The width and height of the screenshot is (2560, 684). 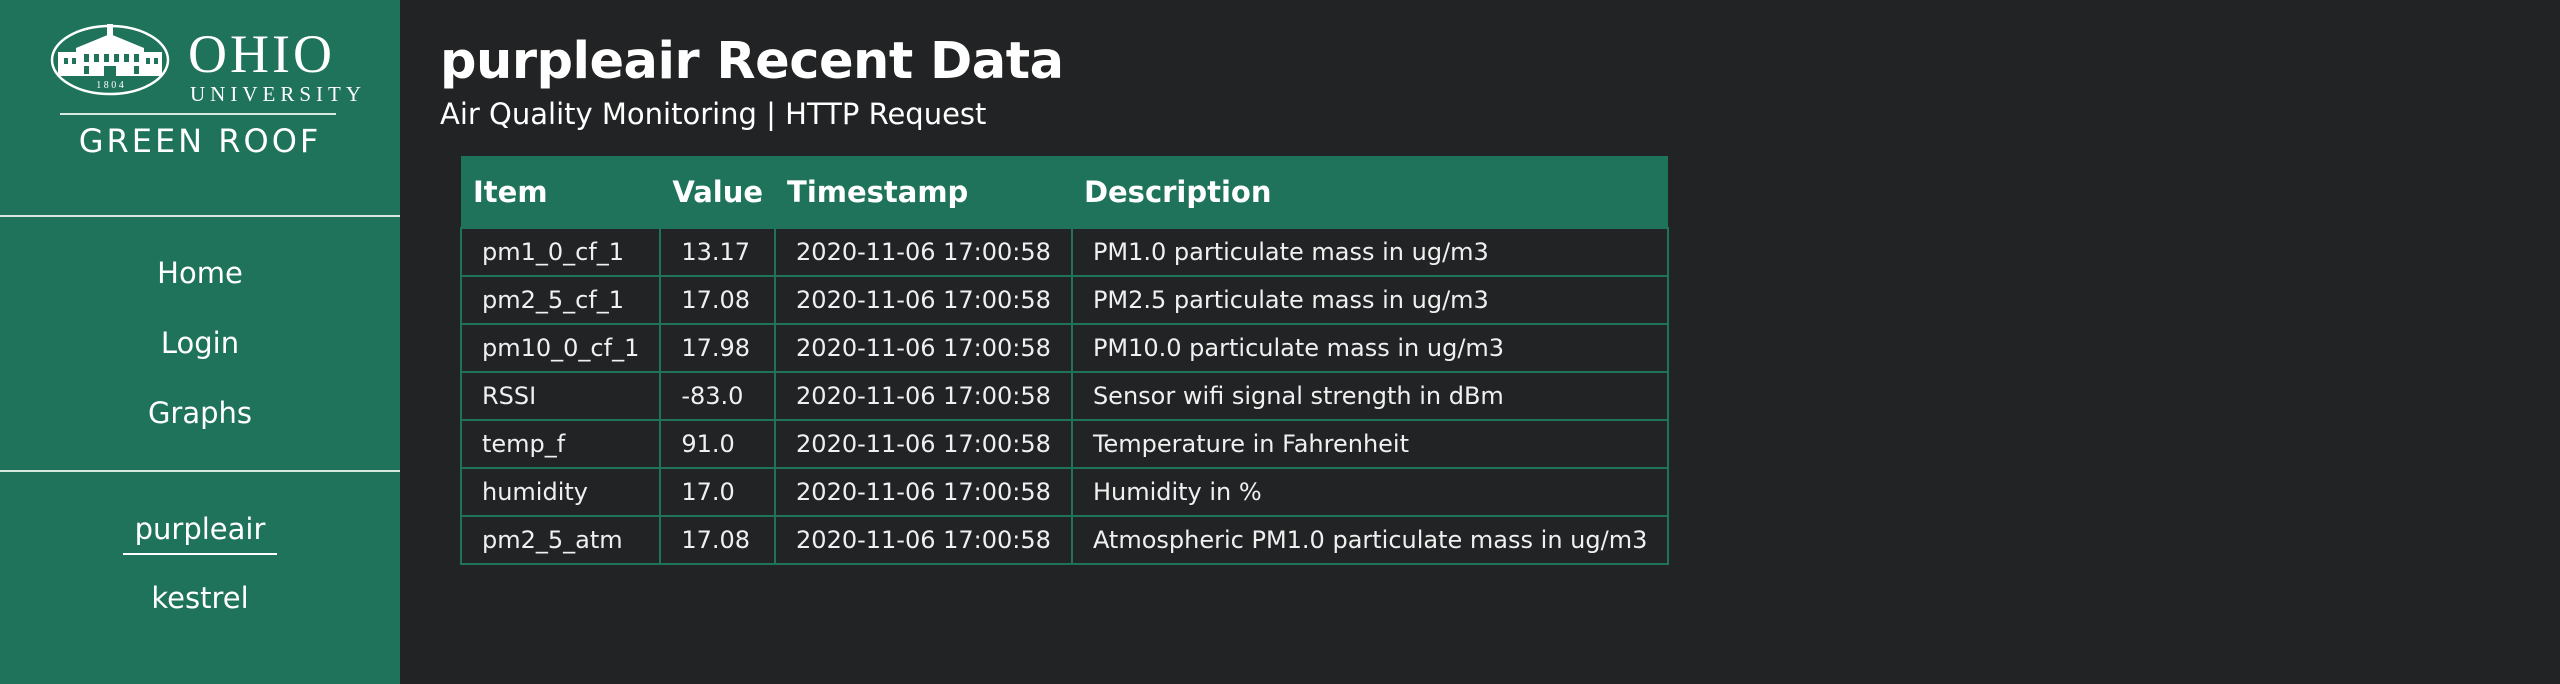 I want to click on cell-description: Humidity in %, so click(x=1370, y=492).